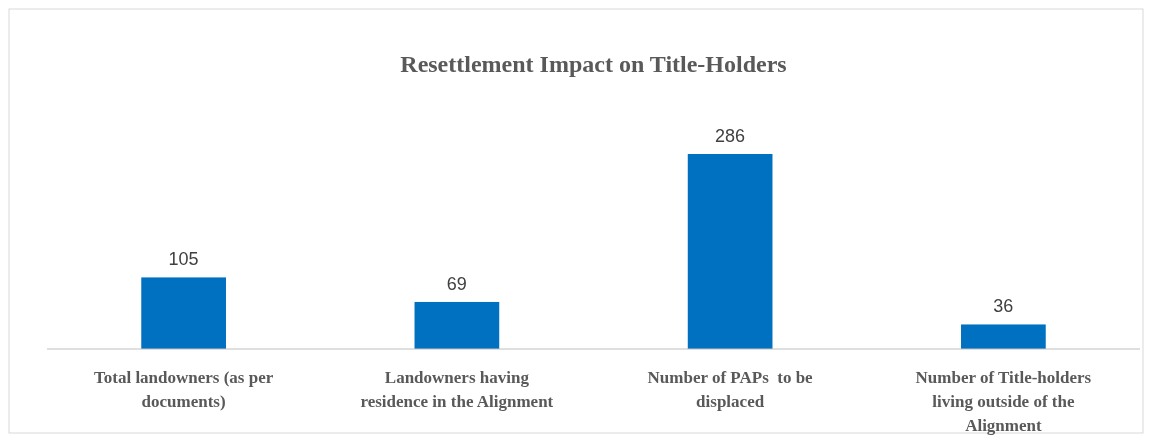  I want to click on data-label: 36, so click(1003, 306).